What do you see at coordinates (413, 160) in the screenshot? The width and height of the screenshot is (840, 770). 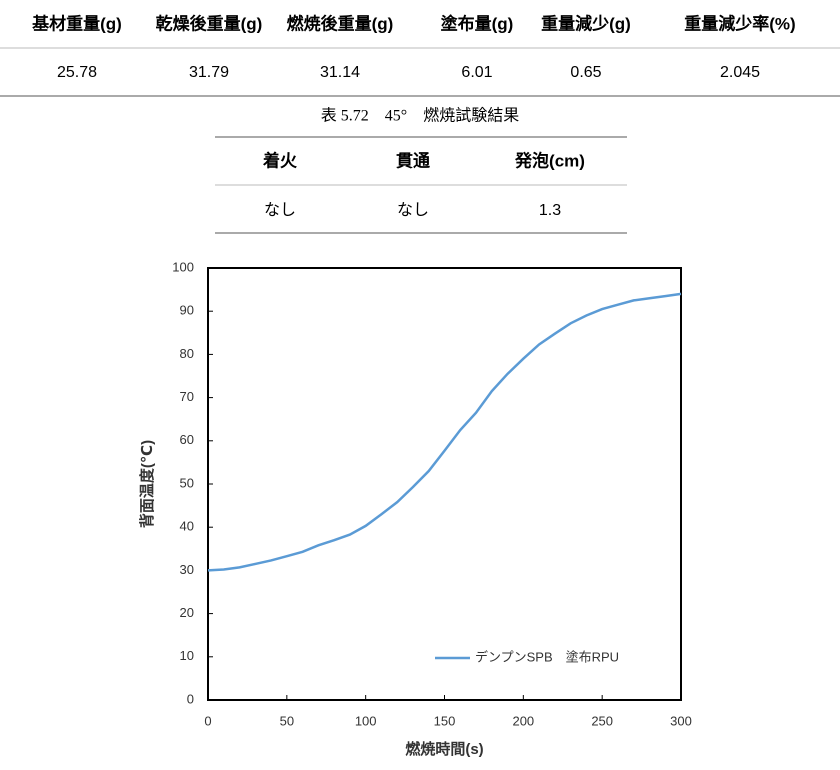 I see `table-header: 貫通` at bounding box center [413, 160].